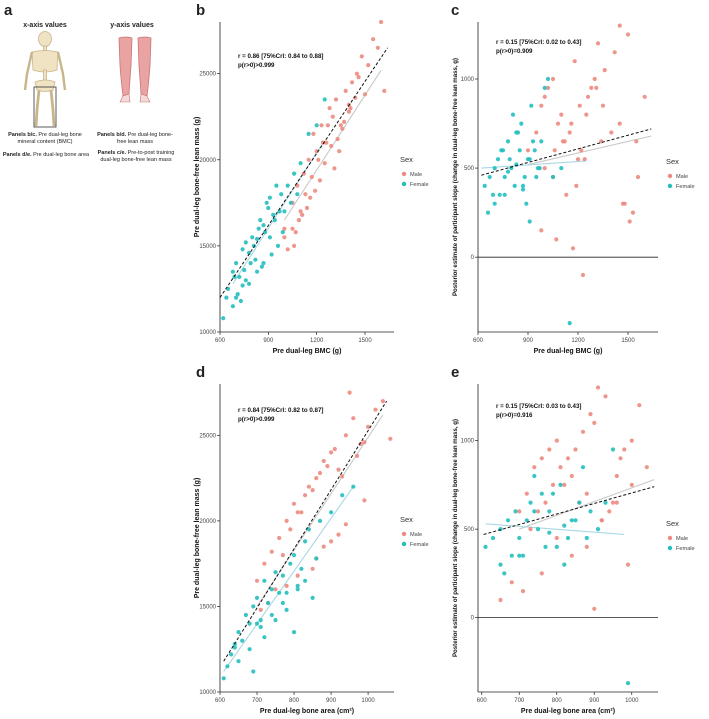 The width and height of the screenshot is (709, 719). Describe the element at coordinates (305, 531) in the screenshot. I see `overall-fit-dashed-line` at that location.